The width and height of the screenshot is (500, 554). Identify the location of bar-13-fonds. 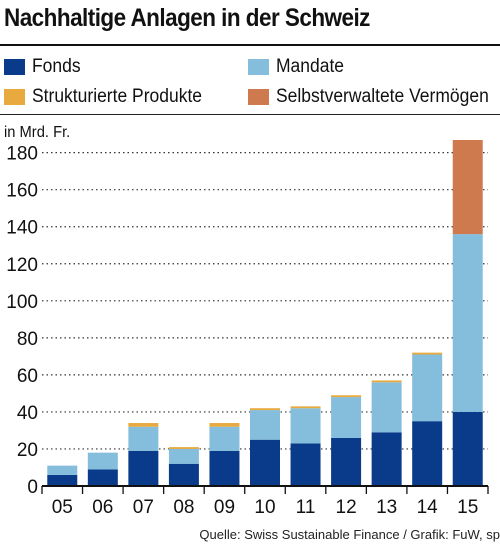
(386, 459).